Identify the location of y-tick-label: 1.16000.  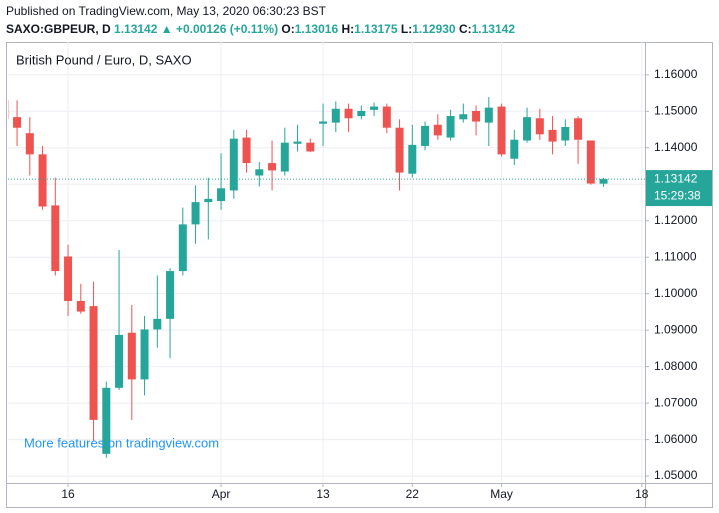
(676, 74).